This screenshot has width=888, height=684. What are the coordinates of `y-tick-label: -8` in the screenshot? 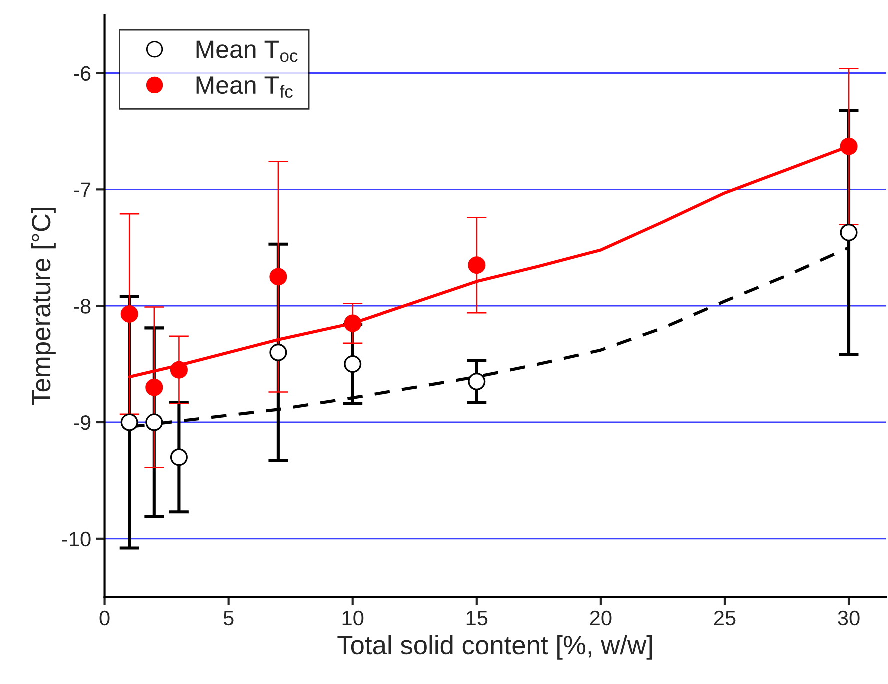 It's located at (82, 306).